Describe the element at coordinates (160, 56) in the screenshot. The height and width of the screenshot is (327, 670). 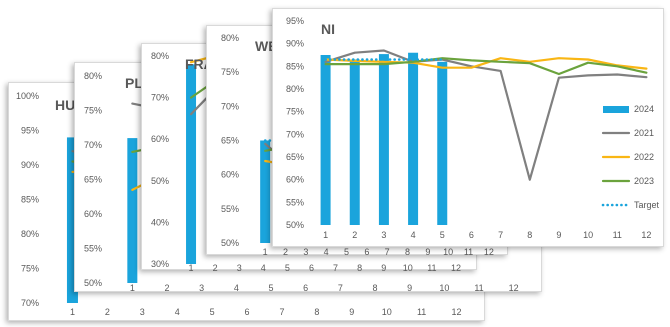
I see `y-tick-label-fra: 80%` at that location.